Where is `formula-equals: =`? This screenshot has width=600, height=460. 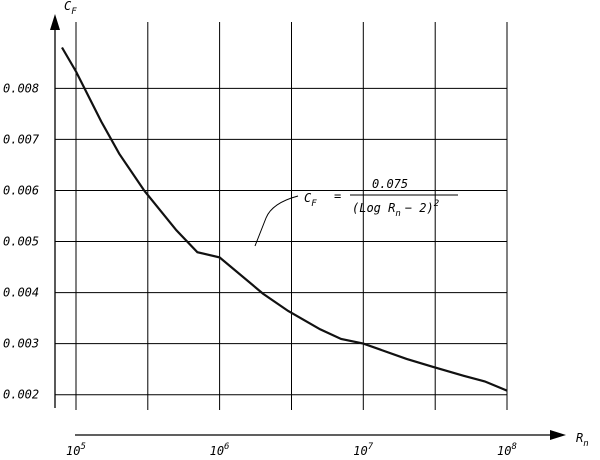
formula-equals: = is located at coordinates (337, 196).